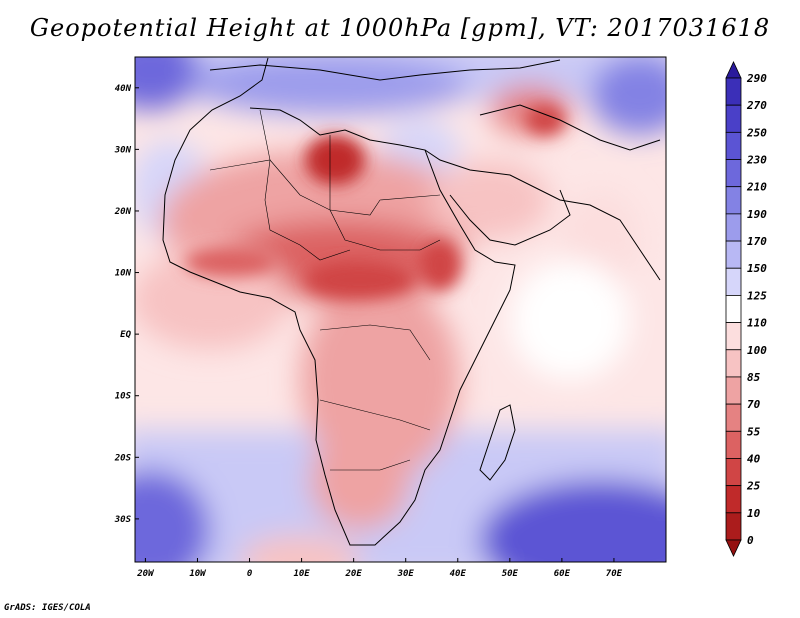  I want to click on colorbar-label: 270, so click(756, 105).